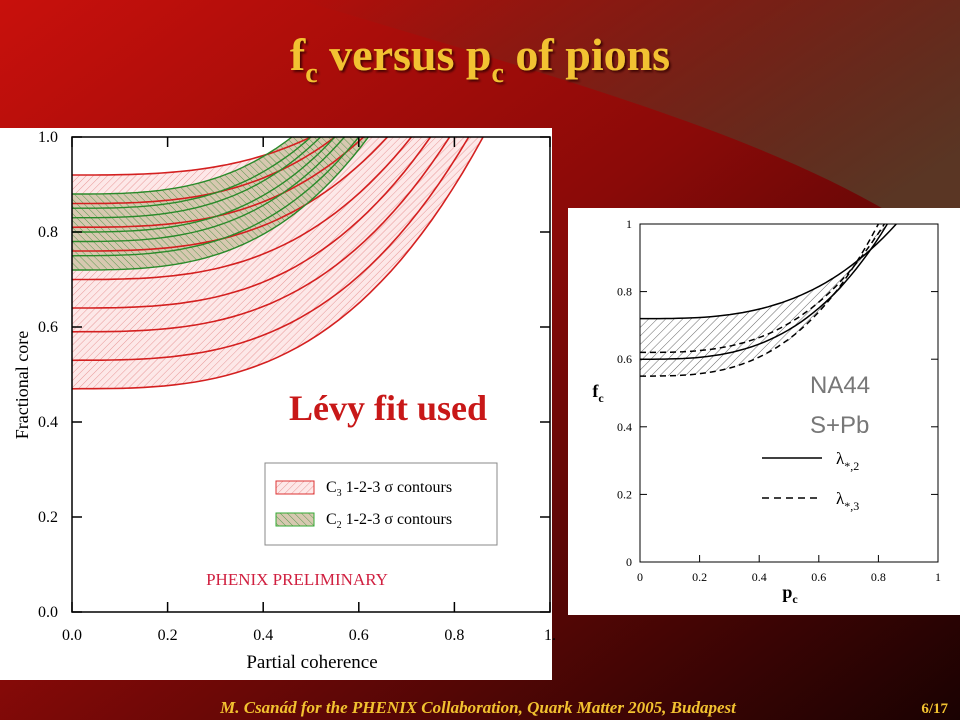 The image size is (960, 720). Describe the element at coordinates (22, 385) in the screenshot. I see `y-axis-label: Fractional core` at that location.